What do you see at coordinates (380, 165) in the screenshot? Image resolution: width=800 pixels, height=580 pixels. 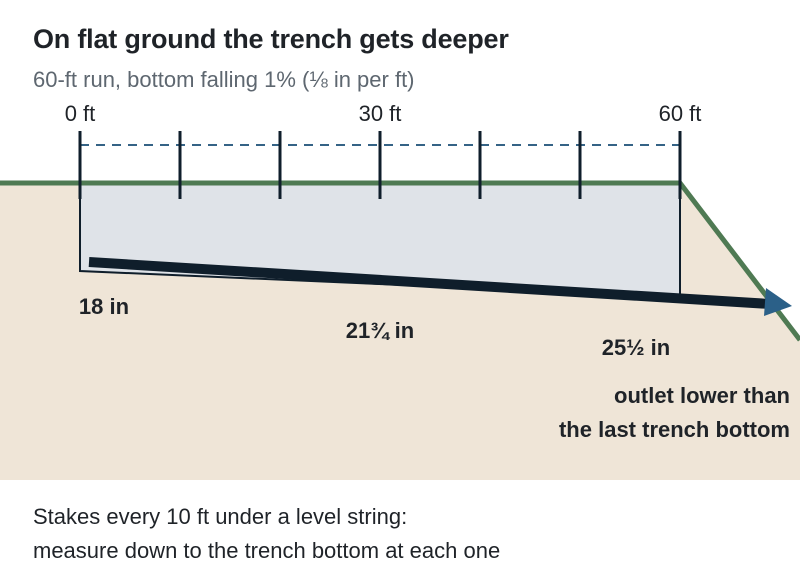 I see `stakes` at bounding box center [380, 165].